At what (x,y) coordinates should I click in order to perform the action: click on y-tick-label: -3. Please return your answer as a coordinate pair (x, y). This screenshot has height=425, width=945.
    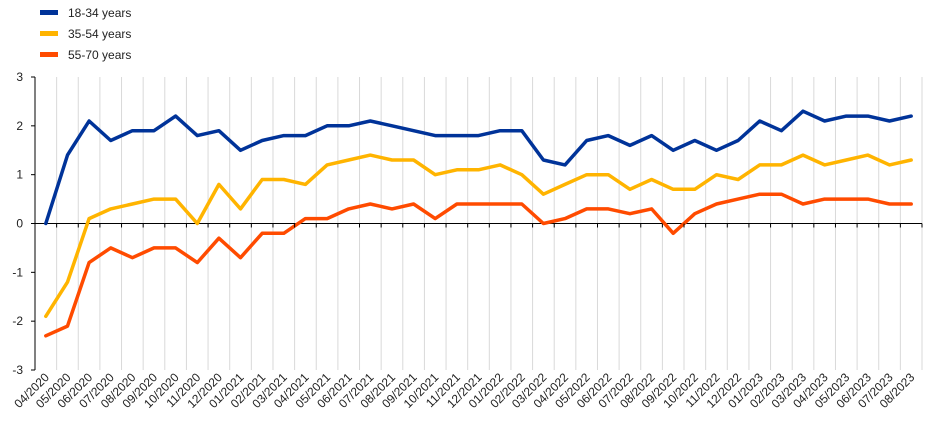
    Looking at the image, I should click on (17, 370).